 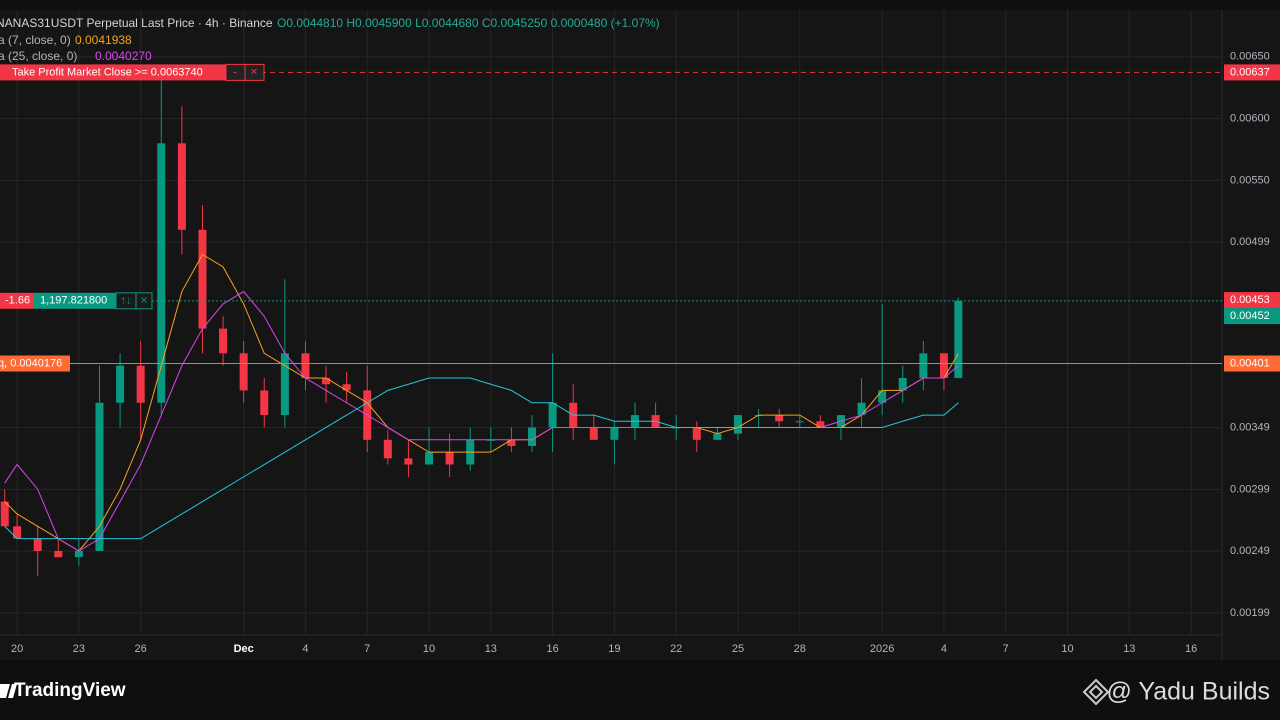 What do you see at coordinates (614, 649) in the screenshot?
I see `x-tick-label: 19` at bounding box center [614, 649].